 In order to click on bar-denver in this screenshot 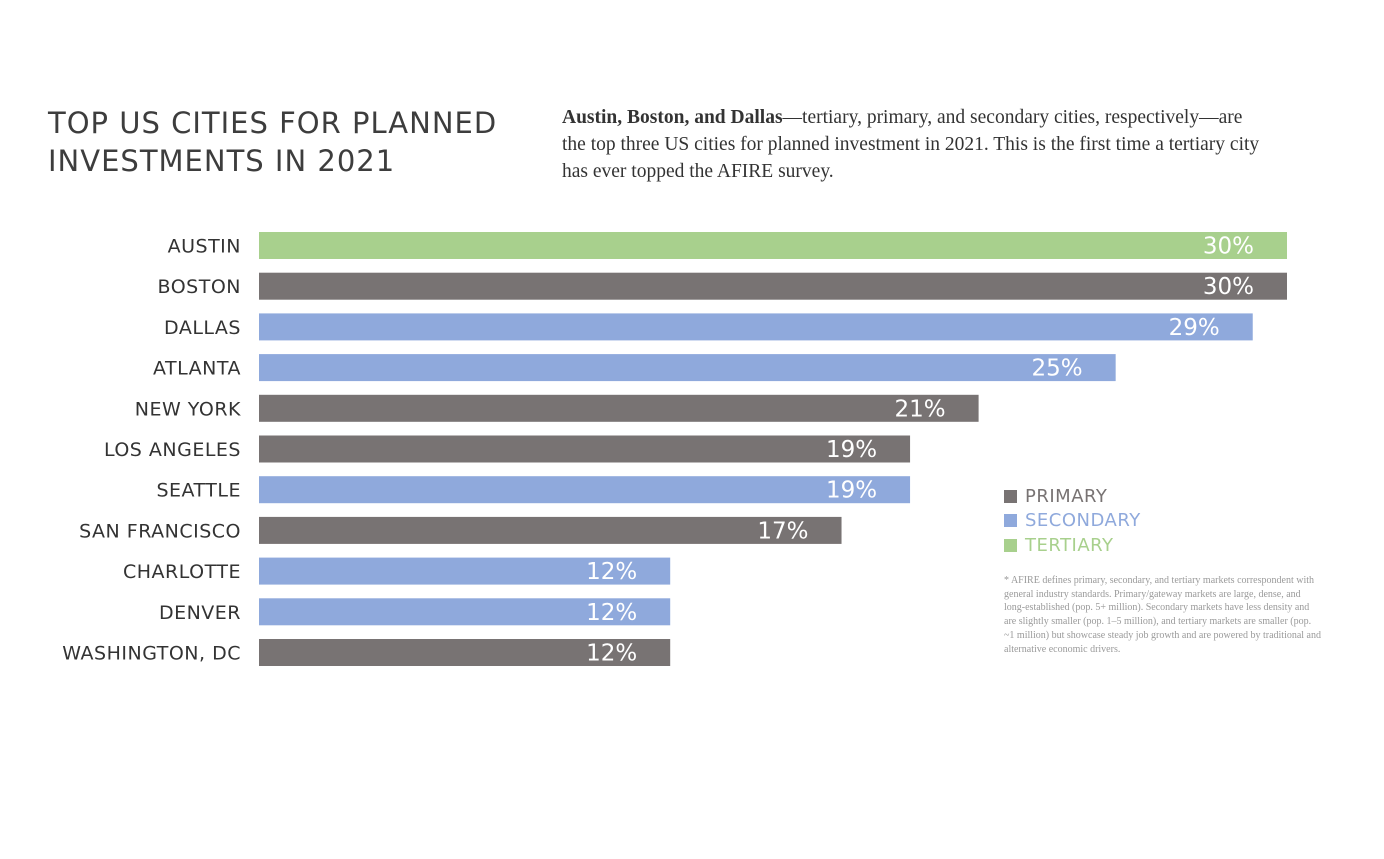, I will do `click(465, 612)`.